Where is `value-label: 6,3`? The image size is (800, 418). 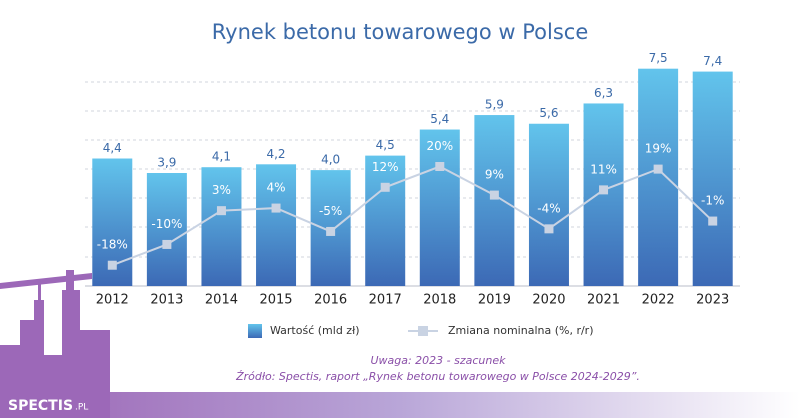
value-label: 6,3 is located at coordinates (603, 93).